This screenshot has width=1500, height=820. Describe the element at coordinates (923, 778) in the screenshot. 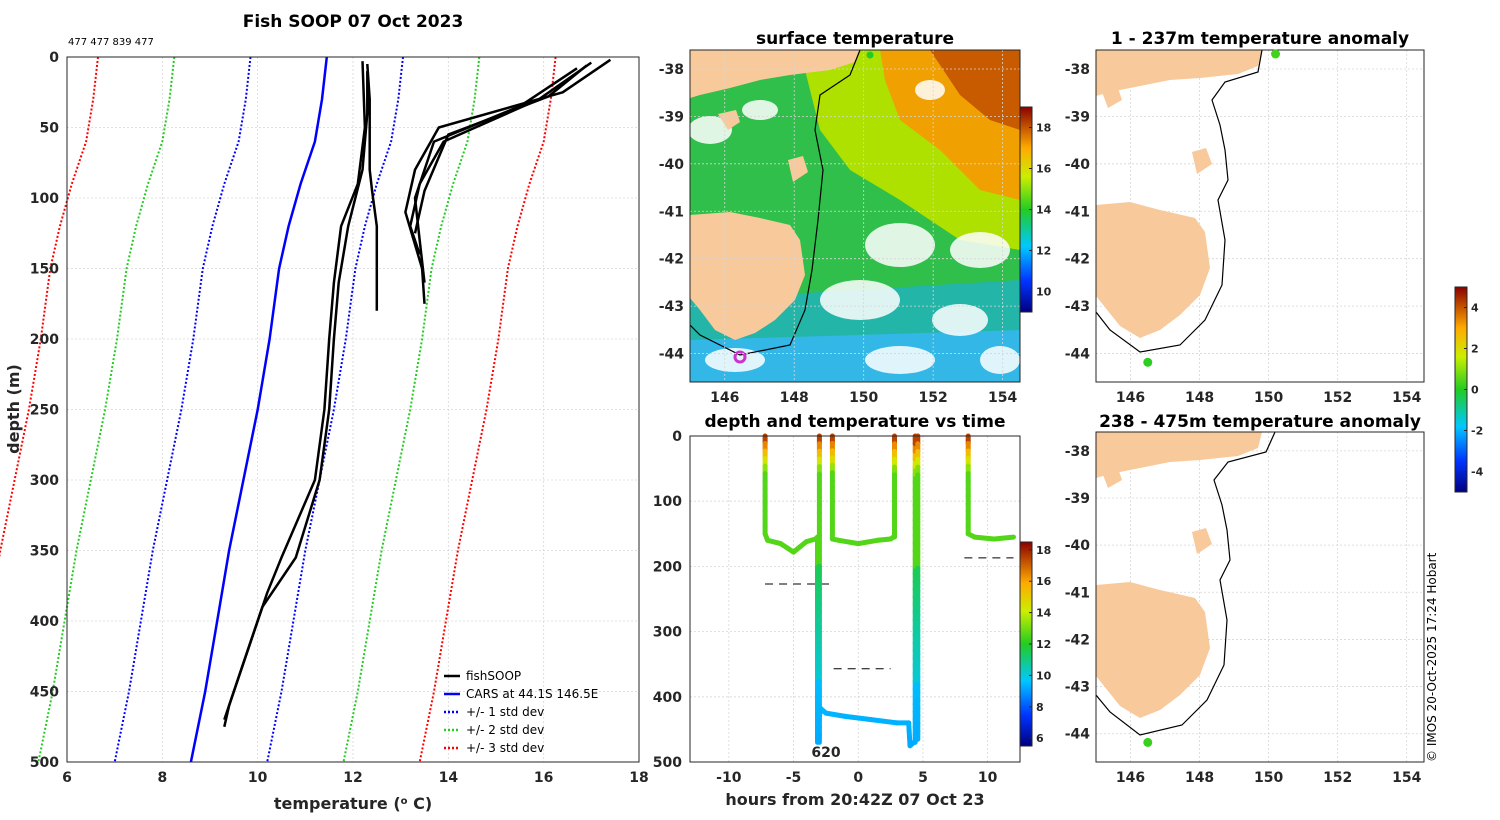

I see `depth-time-xtick: 5` at that location.